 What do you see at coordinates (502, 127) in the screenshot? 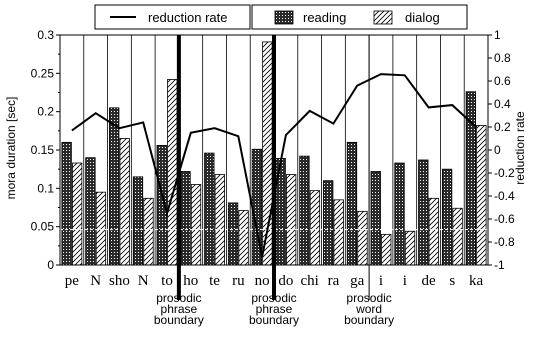
I see `y2-tick-label: 0.2` at bounding box center [502, 127].